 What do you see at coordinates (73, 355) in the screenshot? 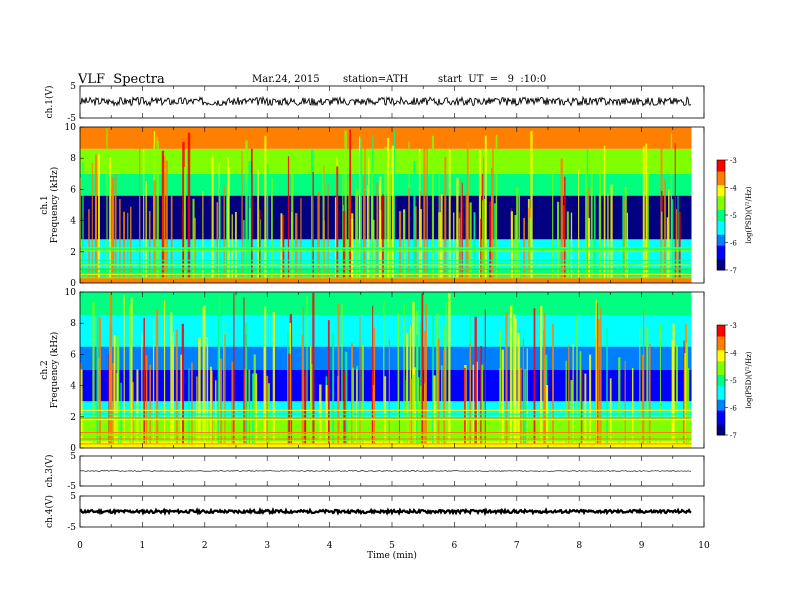
I see `y-tick-label: 6` at bounding box center [73, 355].